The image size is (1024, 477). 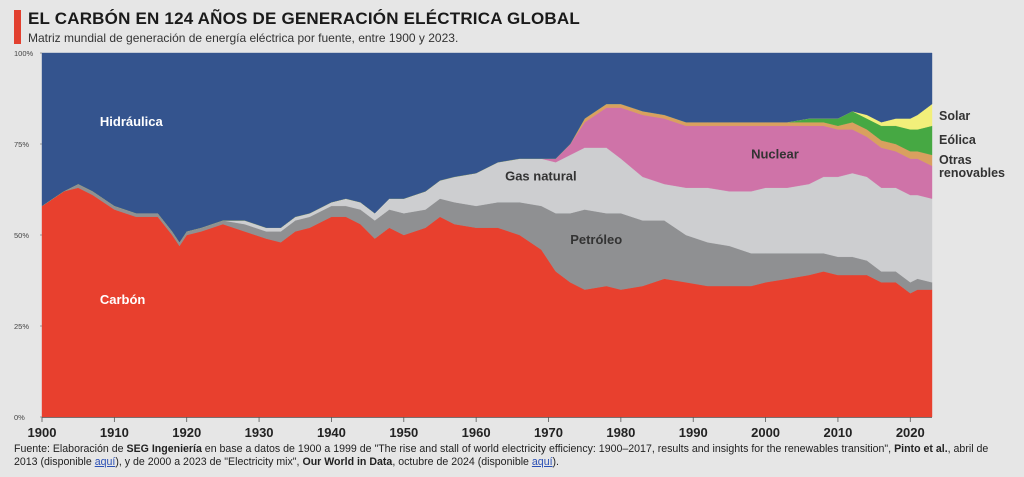 I want to click on x-tick-label: 1930, so click(x=259, y=432).